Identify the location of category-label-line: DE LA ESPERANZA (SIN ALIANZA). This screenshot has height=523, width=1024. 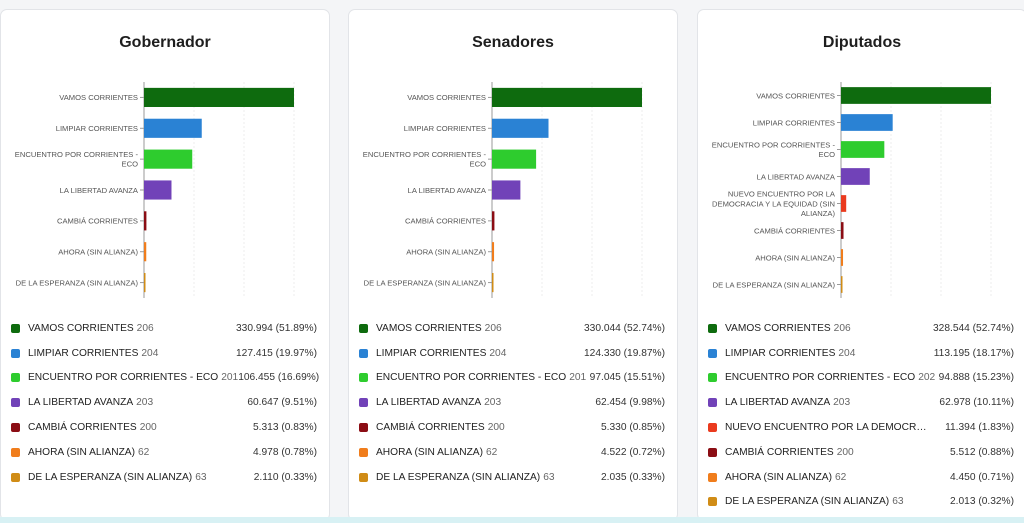
(77, 282).